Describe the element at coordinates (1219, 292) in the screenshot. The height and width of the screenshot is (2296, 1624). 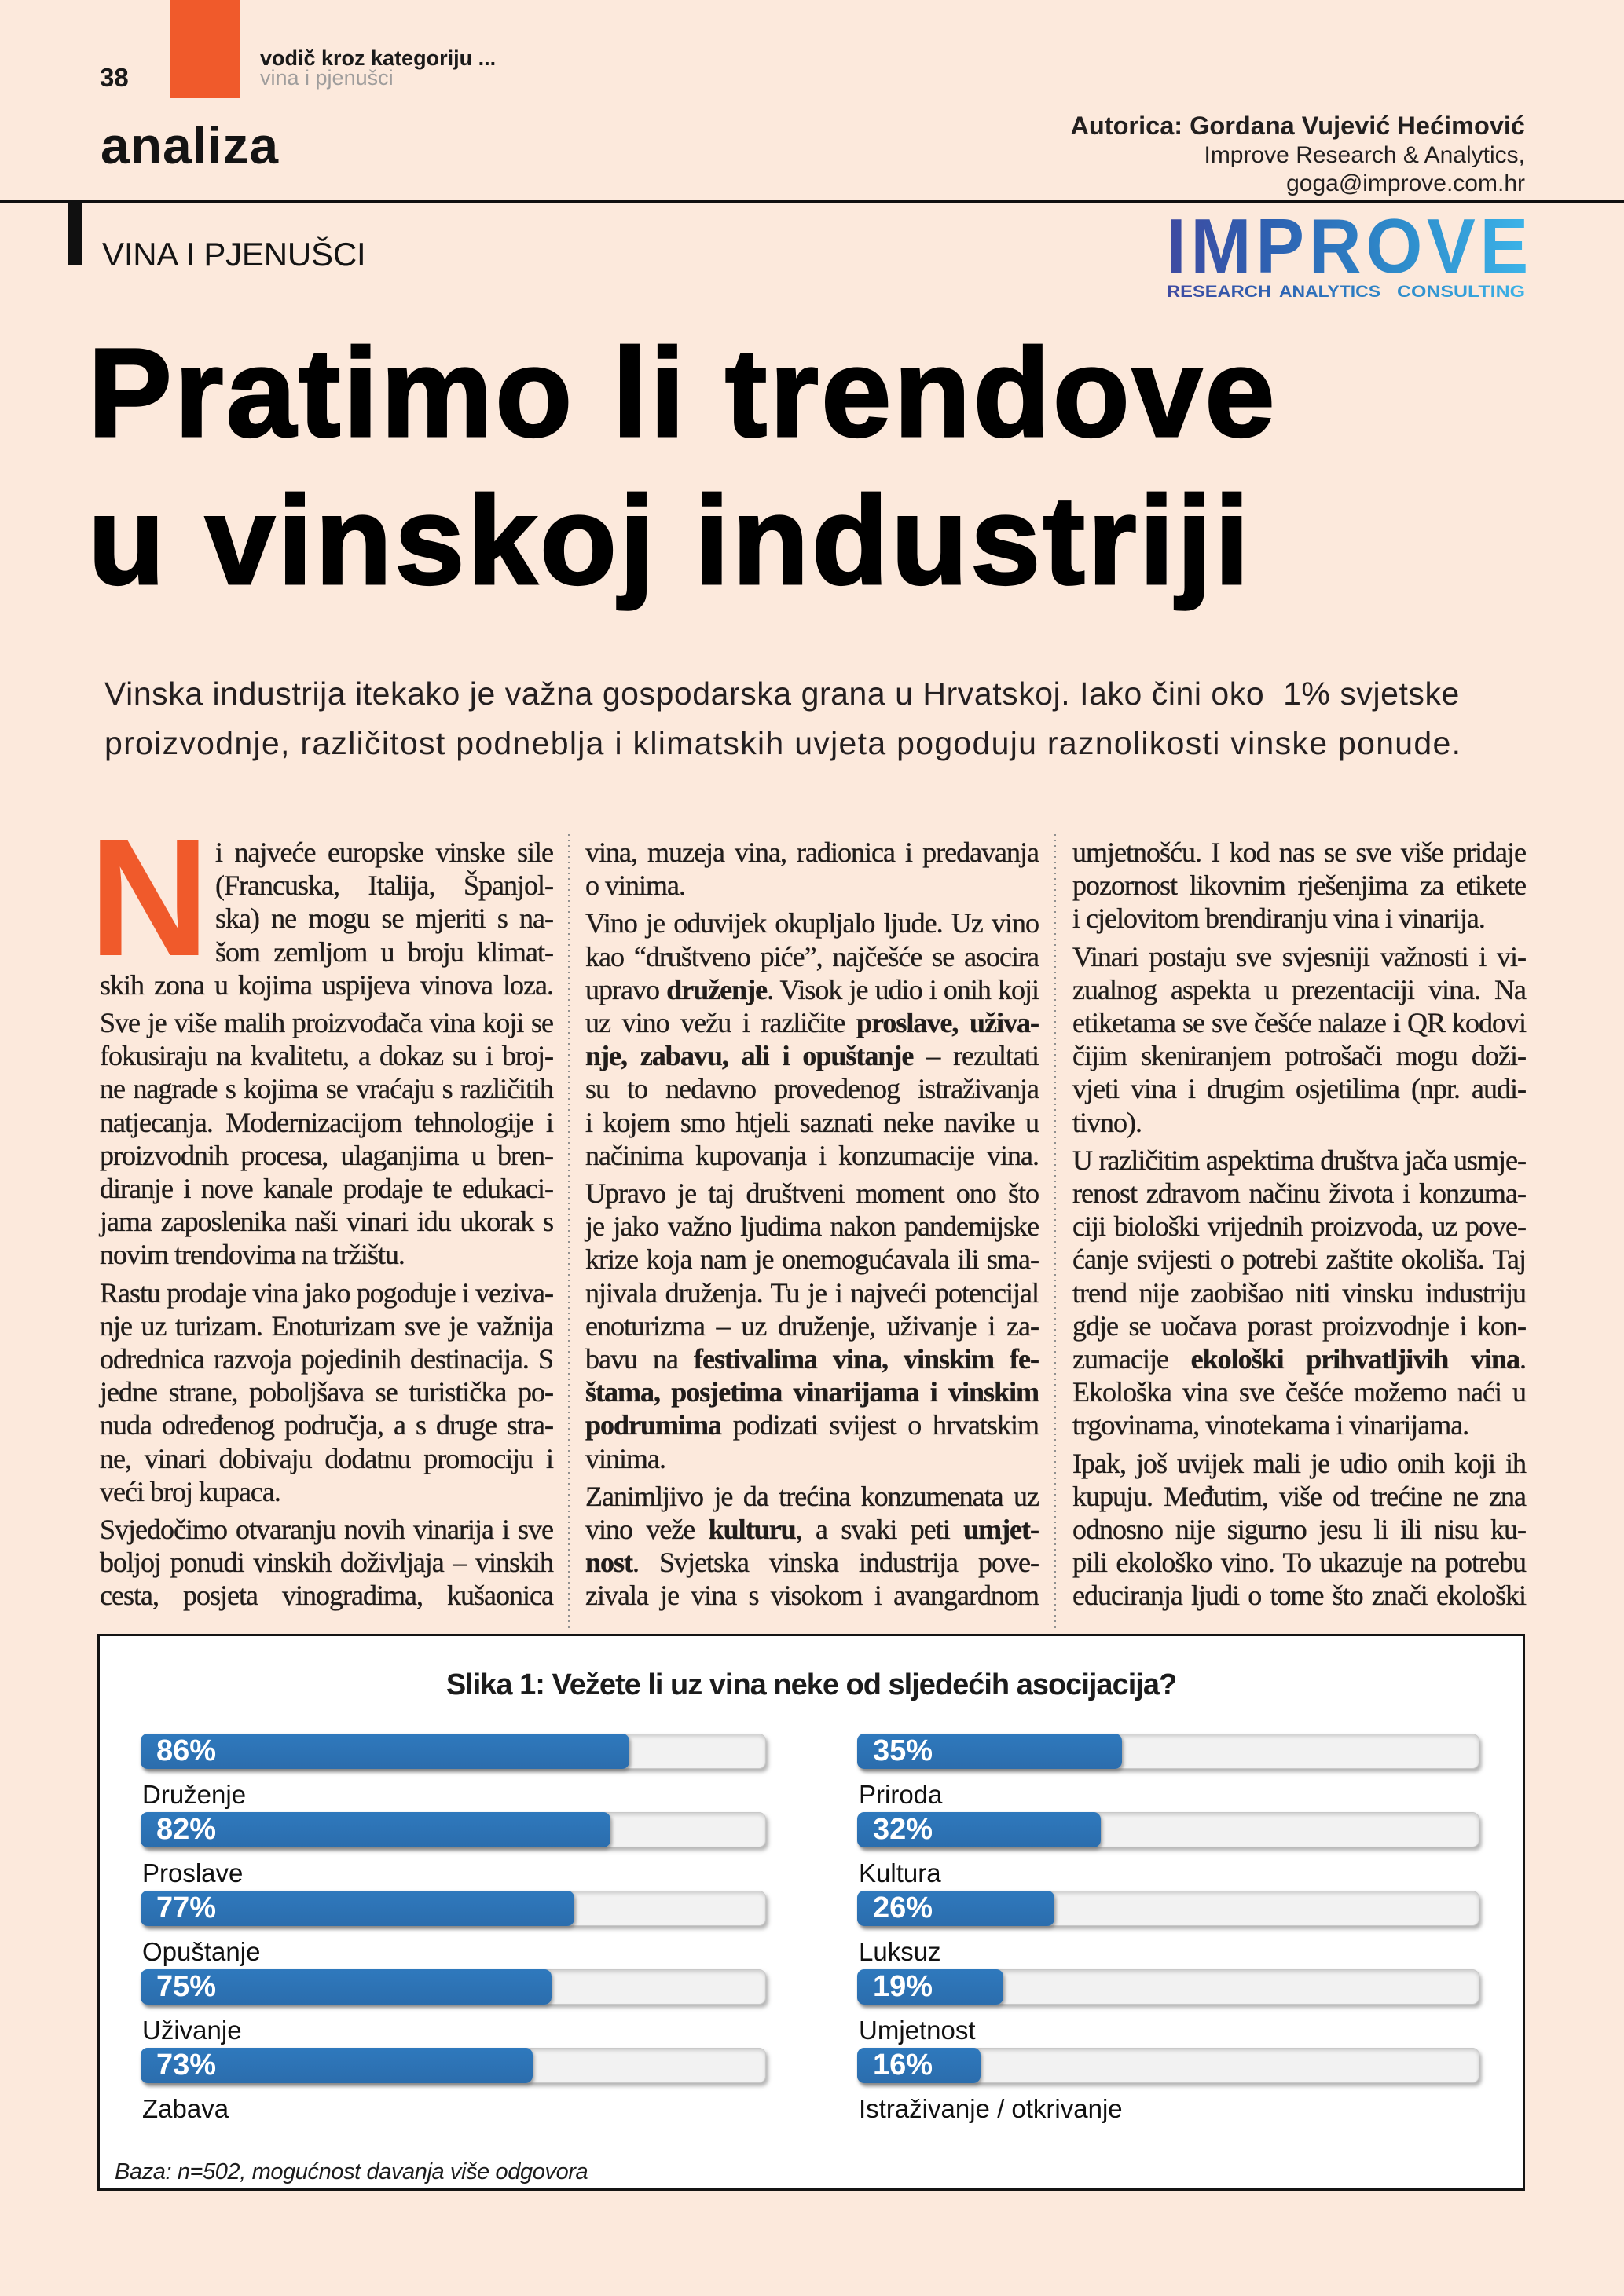
I see `svg-text: RESEARCH` at that location.